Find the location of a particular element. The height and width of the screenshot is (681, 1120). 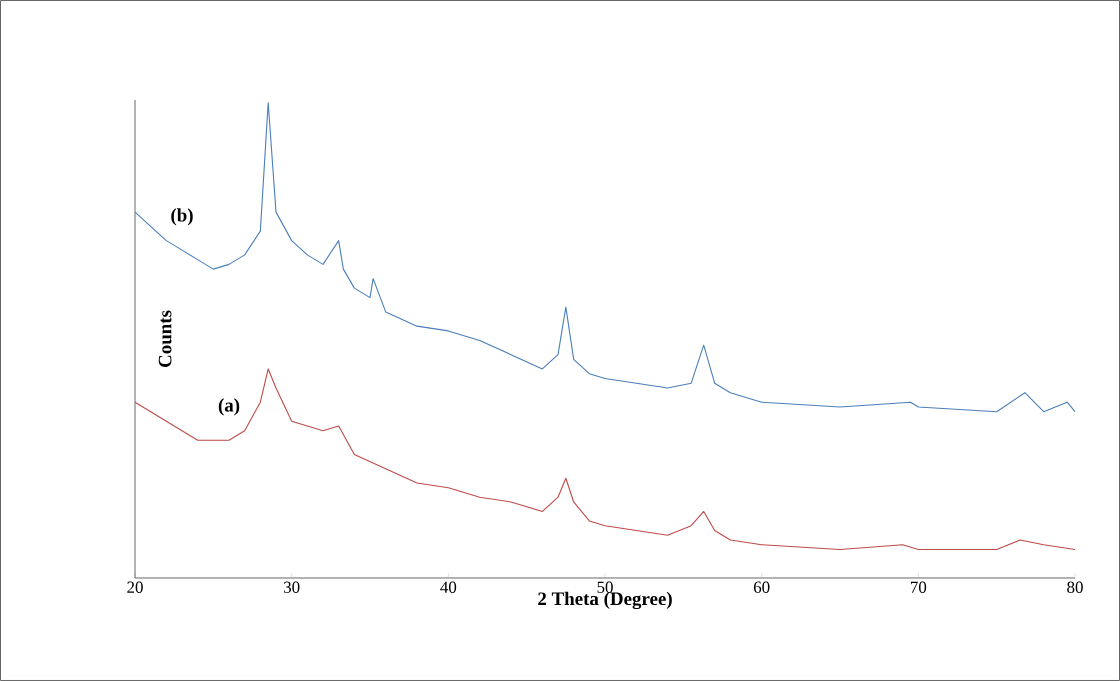

x-tick-label: 40 is located at coordinates (448, 587).